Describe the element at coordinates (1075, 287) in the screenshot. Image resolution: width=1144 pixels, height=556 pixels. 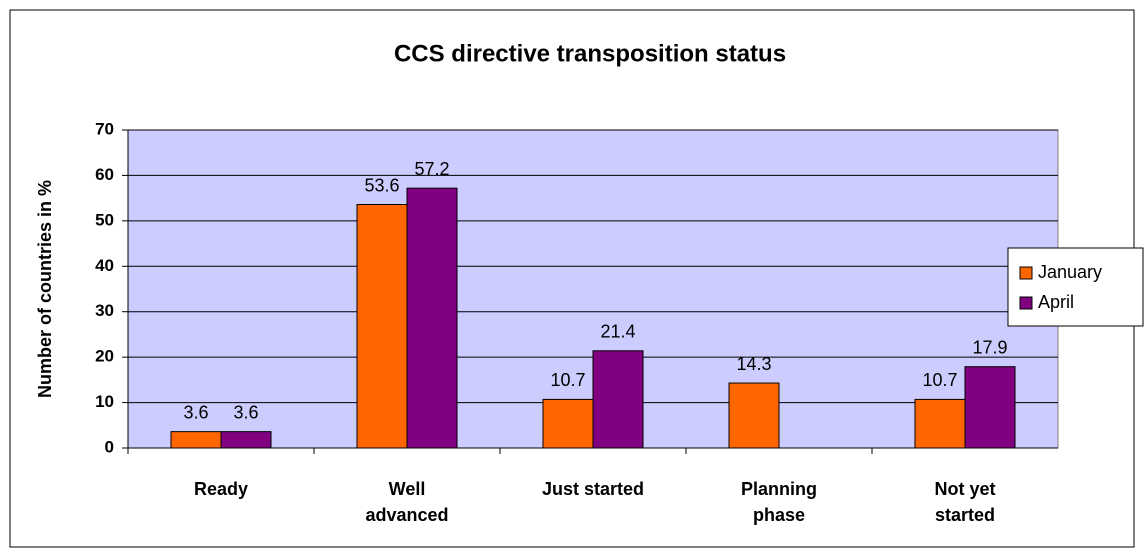
I see `legend-box` at that location.